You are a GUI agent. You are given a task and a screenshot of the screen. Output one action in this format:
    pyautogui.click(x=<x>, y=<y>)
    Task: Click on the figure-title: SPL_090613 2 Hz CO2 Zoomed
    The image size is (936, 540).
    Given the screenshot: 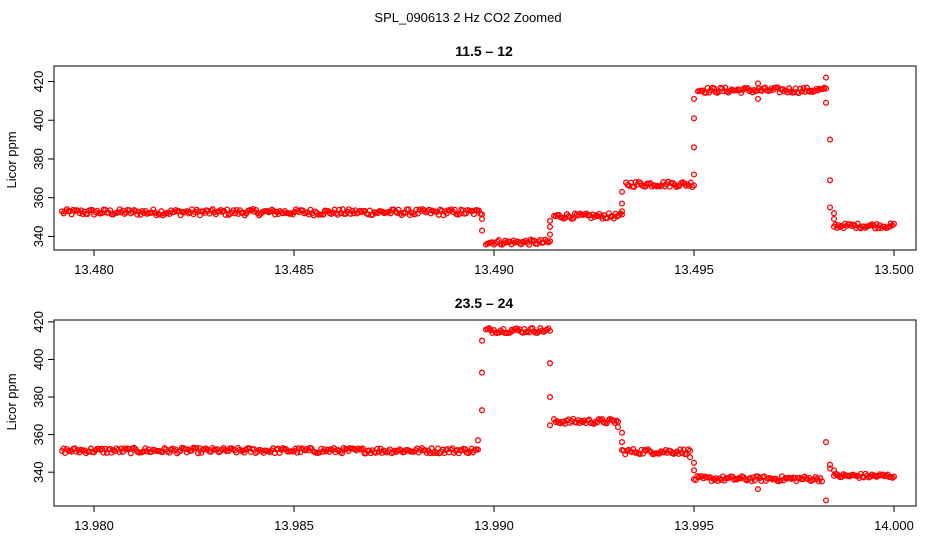 What is the action you would take?
    pyautogui.click(x=467, y=17)
    